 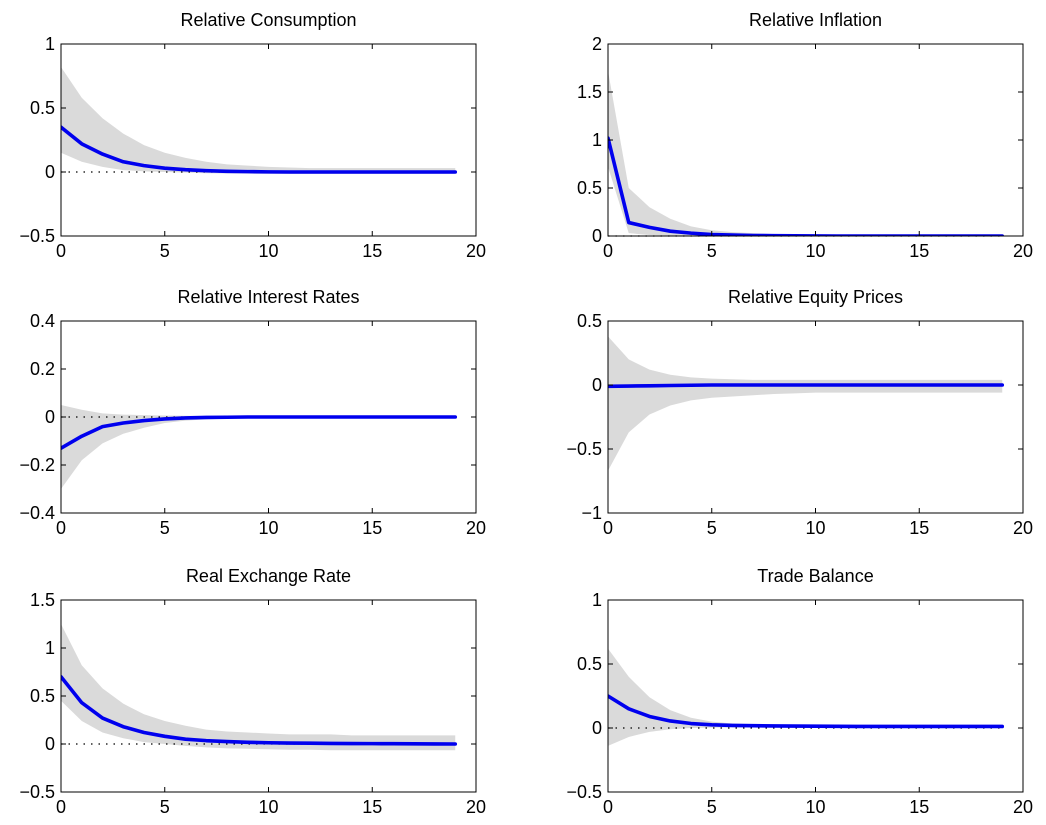 I want to click on y-tick-label: −0.2, so click(x=37, y=465).